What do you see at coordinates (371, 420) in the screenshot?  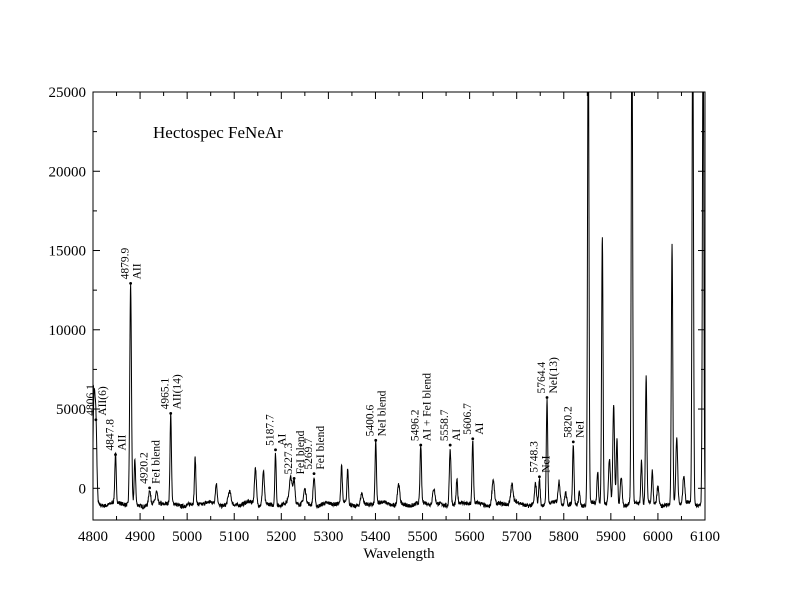 I see `line-annotation-label: 5400.6` at bounding box center [371, 420].